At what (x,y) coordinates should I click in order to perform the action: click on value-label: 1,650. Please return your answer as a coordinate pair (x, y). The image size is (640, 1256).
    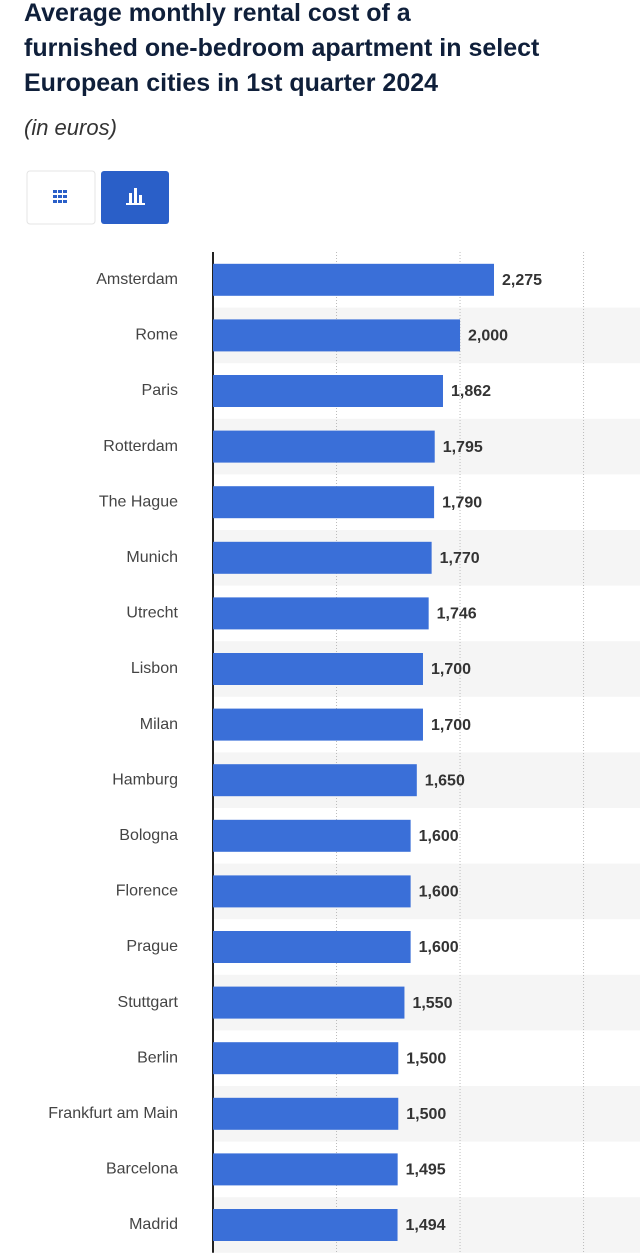
    Looking at the image, I should click on (445, 780).